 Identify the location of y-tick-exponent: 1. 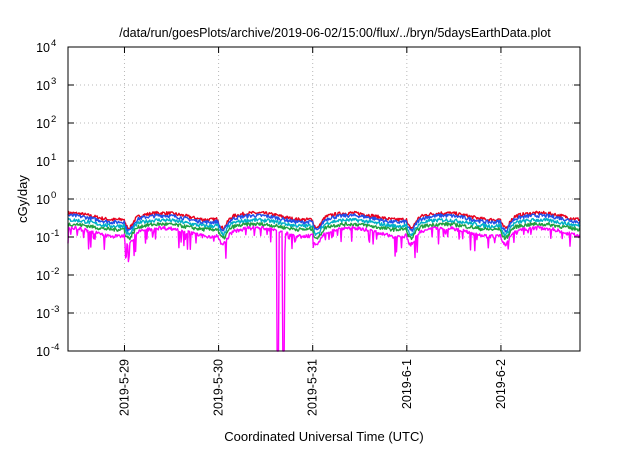
(53, 157).